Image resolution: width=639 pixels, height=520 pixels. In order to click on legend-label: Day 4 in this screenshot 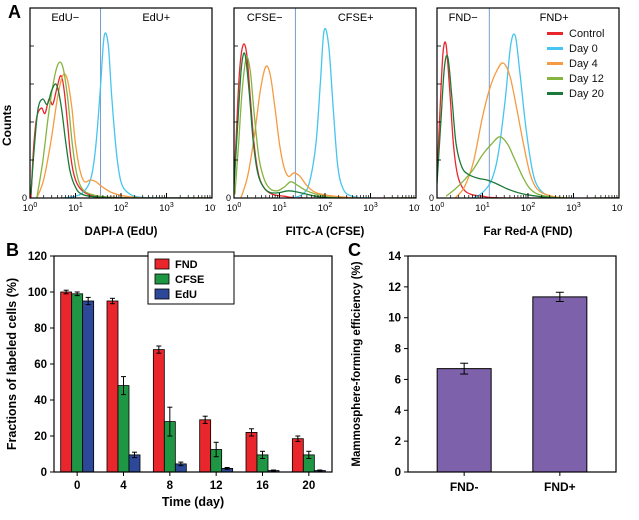, I will do `click(583, 63)`.